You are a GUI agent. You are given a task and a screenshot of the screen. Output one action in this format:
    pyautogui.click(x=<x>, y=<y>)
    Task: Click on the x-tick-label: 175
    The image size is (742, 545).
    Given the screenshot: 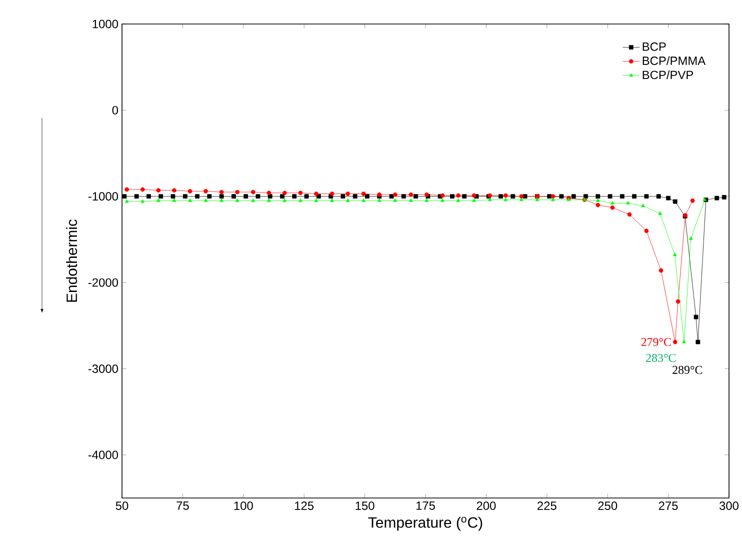 What is the action you would take?
    pyautogui.click(x=425, y=506)
    